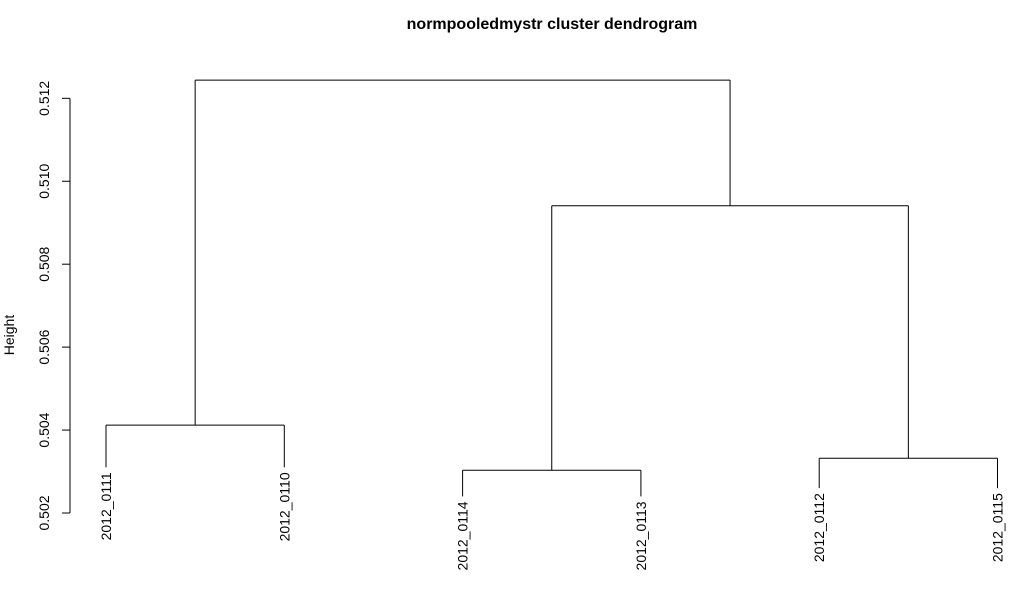  I want to click on leaf-label: 2012_0113, so click(641, 535).